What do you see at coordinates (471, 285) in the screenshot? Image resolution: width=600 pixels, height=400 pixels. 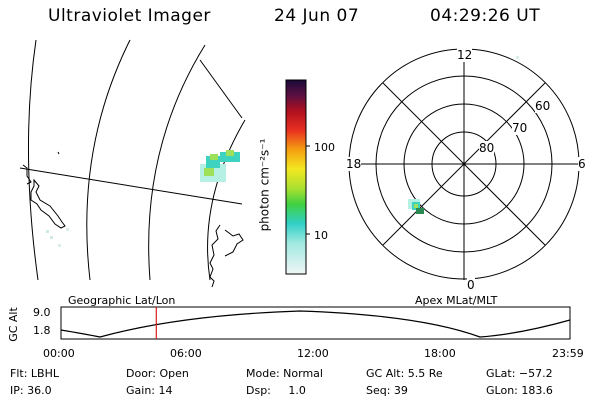 I see `mlt-label-0: 0` at bounding box center [471, 285].